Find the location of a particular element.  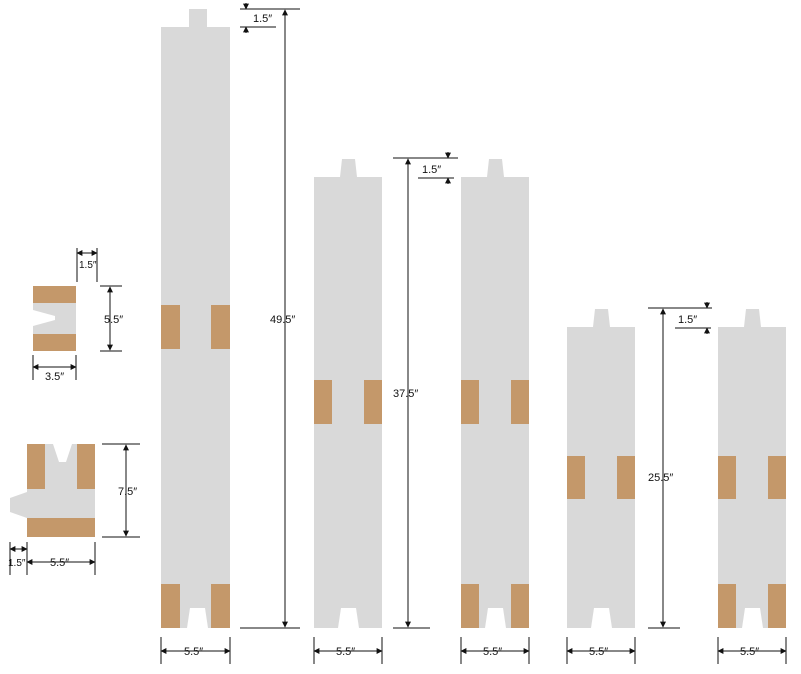

column-1-body is located at coordinates (195, 318).